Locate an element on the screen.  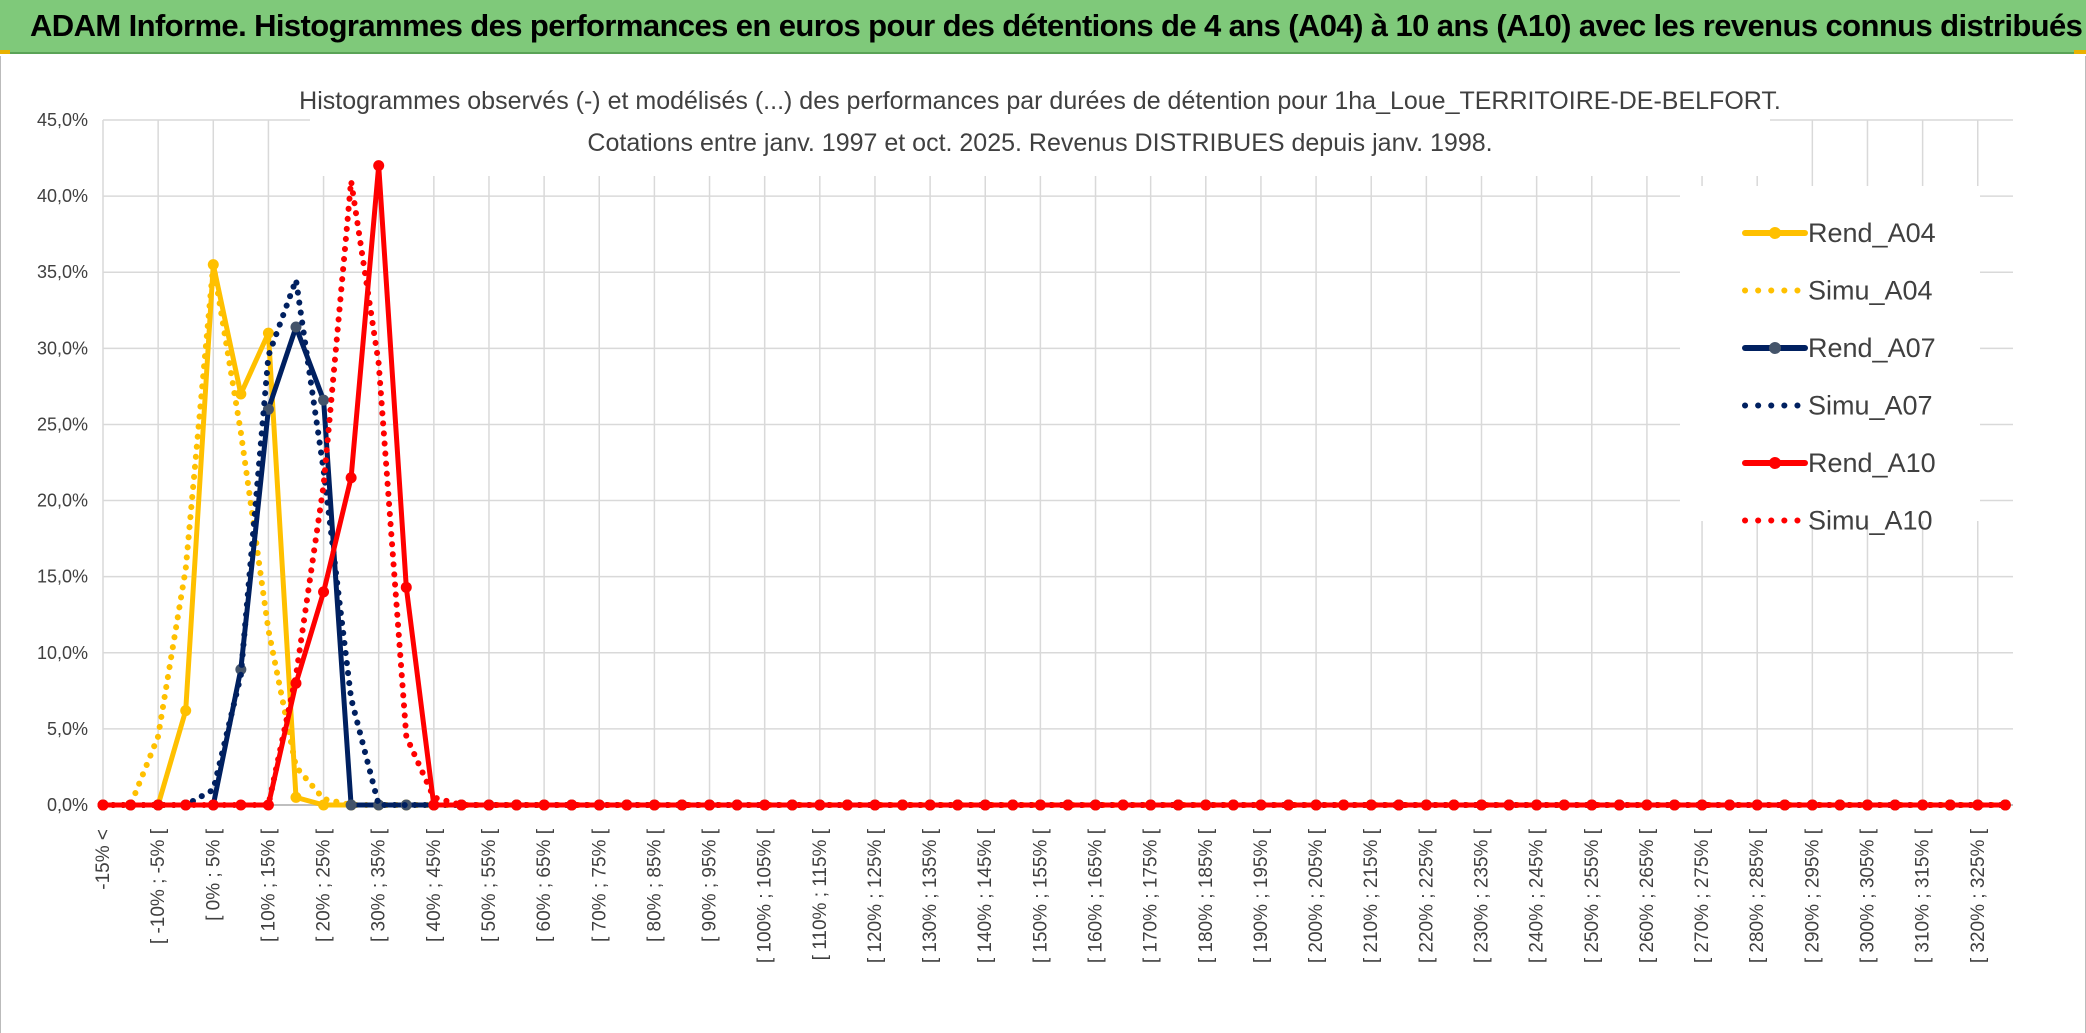
x-tick-label: [ 10% ; 15% [ is located at coordinates (268, 885).